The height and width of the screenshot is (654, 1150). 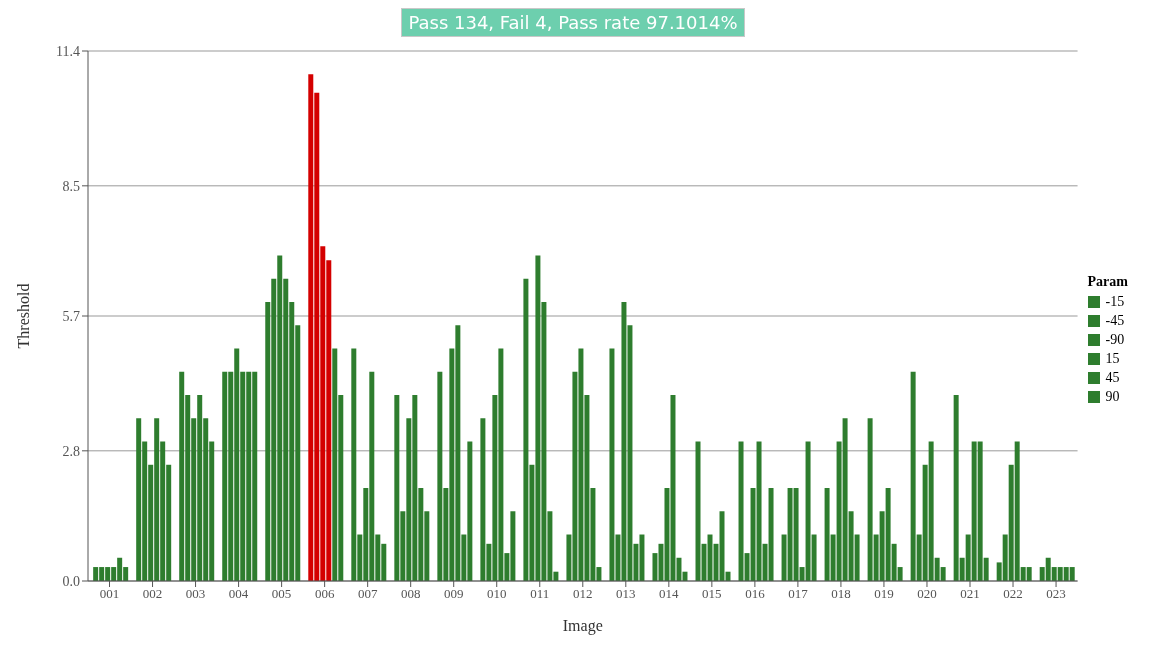 What do you see at coordinates (71, 316) in the screenshot?
I see `y-tick-label: 5.7` at bounding box center [71, 316].